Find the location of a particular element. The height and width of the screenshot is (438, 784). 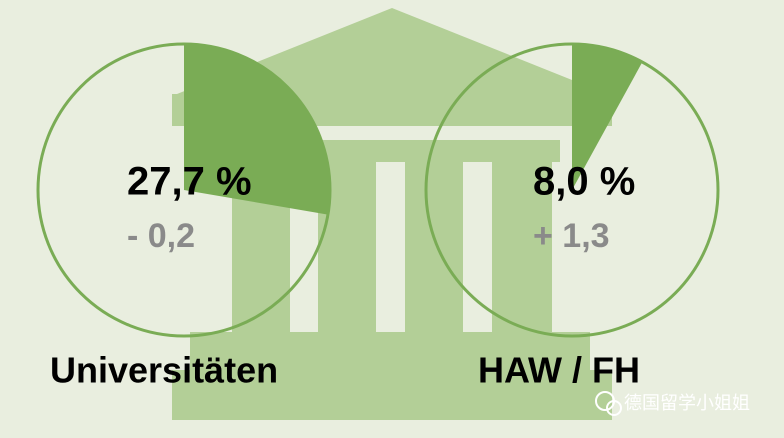

change-label: - 0,2 is located at coordinates (161, 236).